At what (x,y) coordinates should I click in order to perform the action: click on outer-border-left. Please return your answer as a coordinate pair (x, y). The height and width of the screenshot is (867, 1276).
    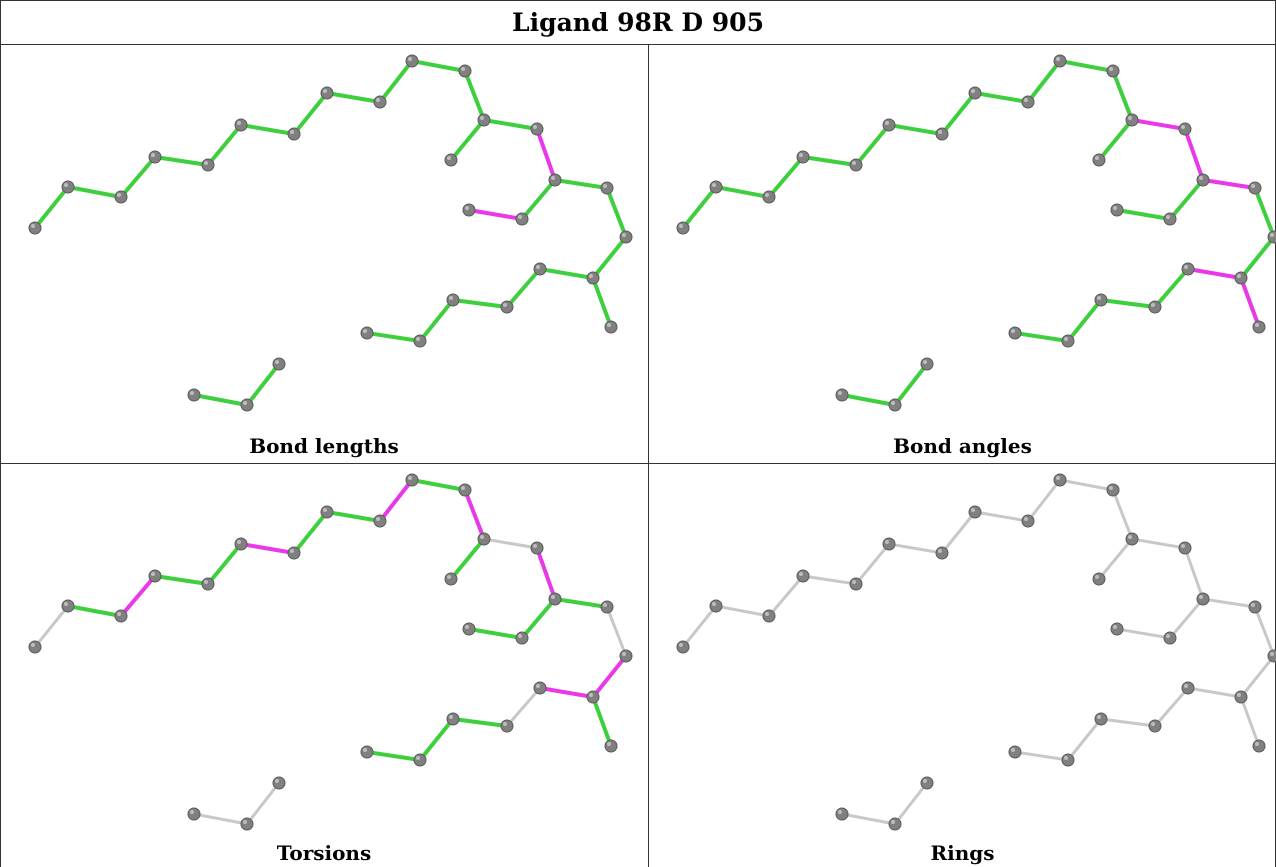
    Looking at the image, I should click on (0, 433).